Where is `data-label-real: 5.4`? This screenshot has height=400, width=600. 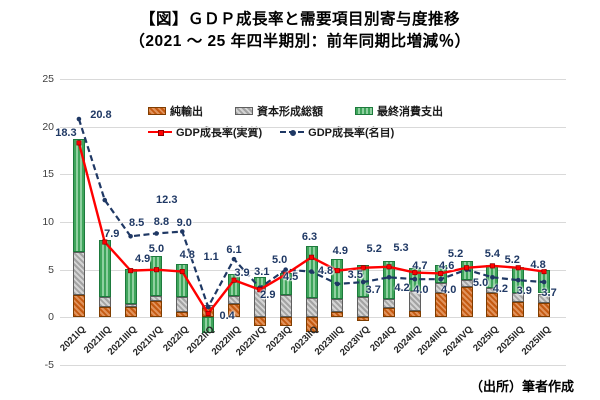
data-label-real: 5.4 is located at coordinates (492, 253).